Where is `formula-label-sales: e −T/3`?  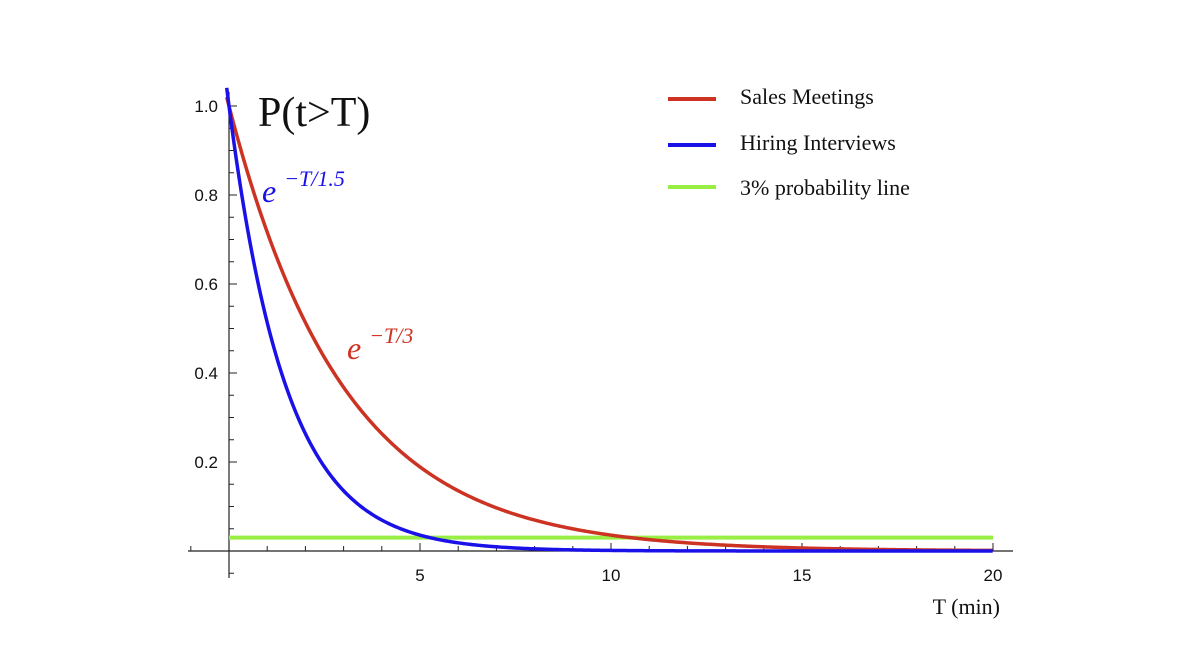 formula-label-sales: e −T/3 is located at coordinates (380, 344).